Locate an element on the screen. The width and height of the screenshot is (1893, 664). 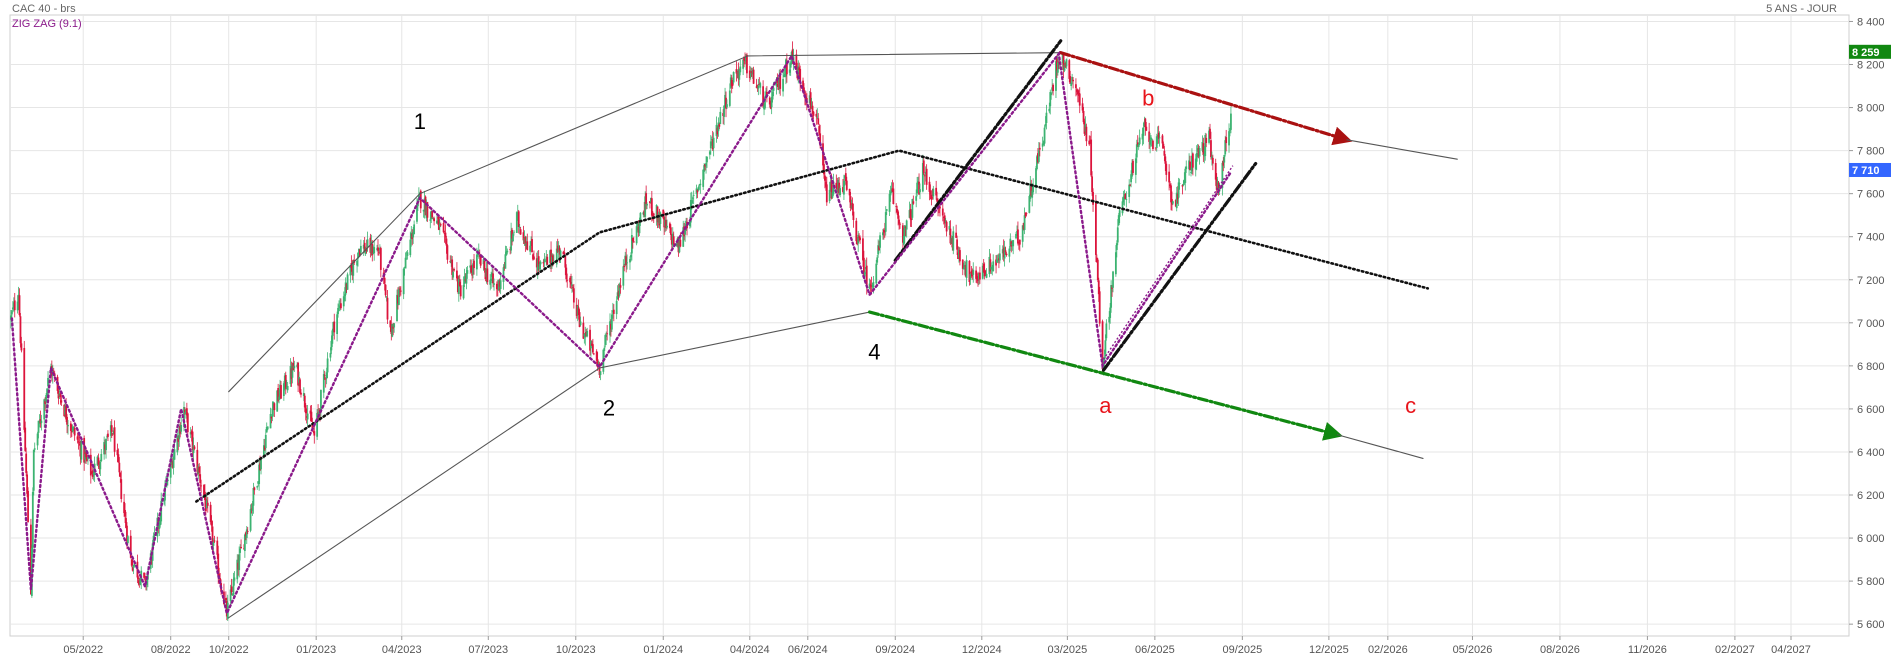
x-tick-label: 10/2023 is located at coordinates (576, 650).